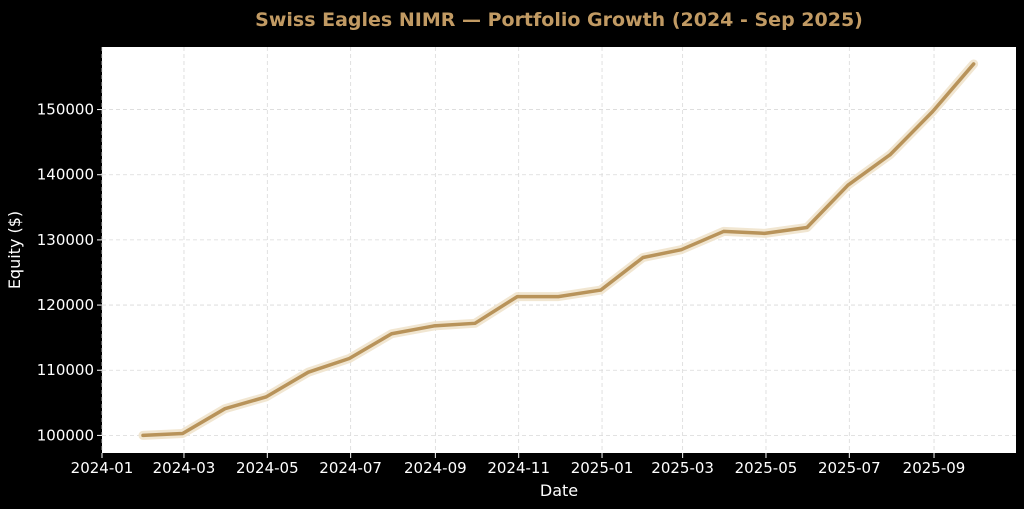  Describe the element at coordinates (602, 468) in the screenshot. I see `x-tick-label: 2025-01` at that location.